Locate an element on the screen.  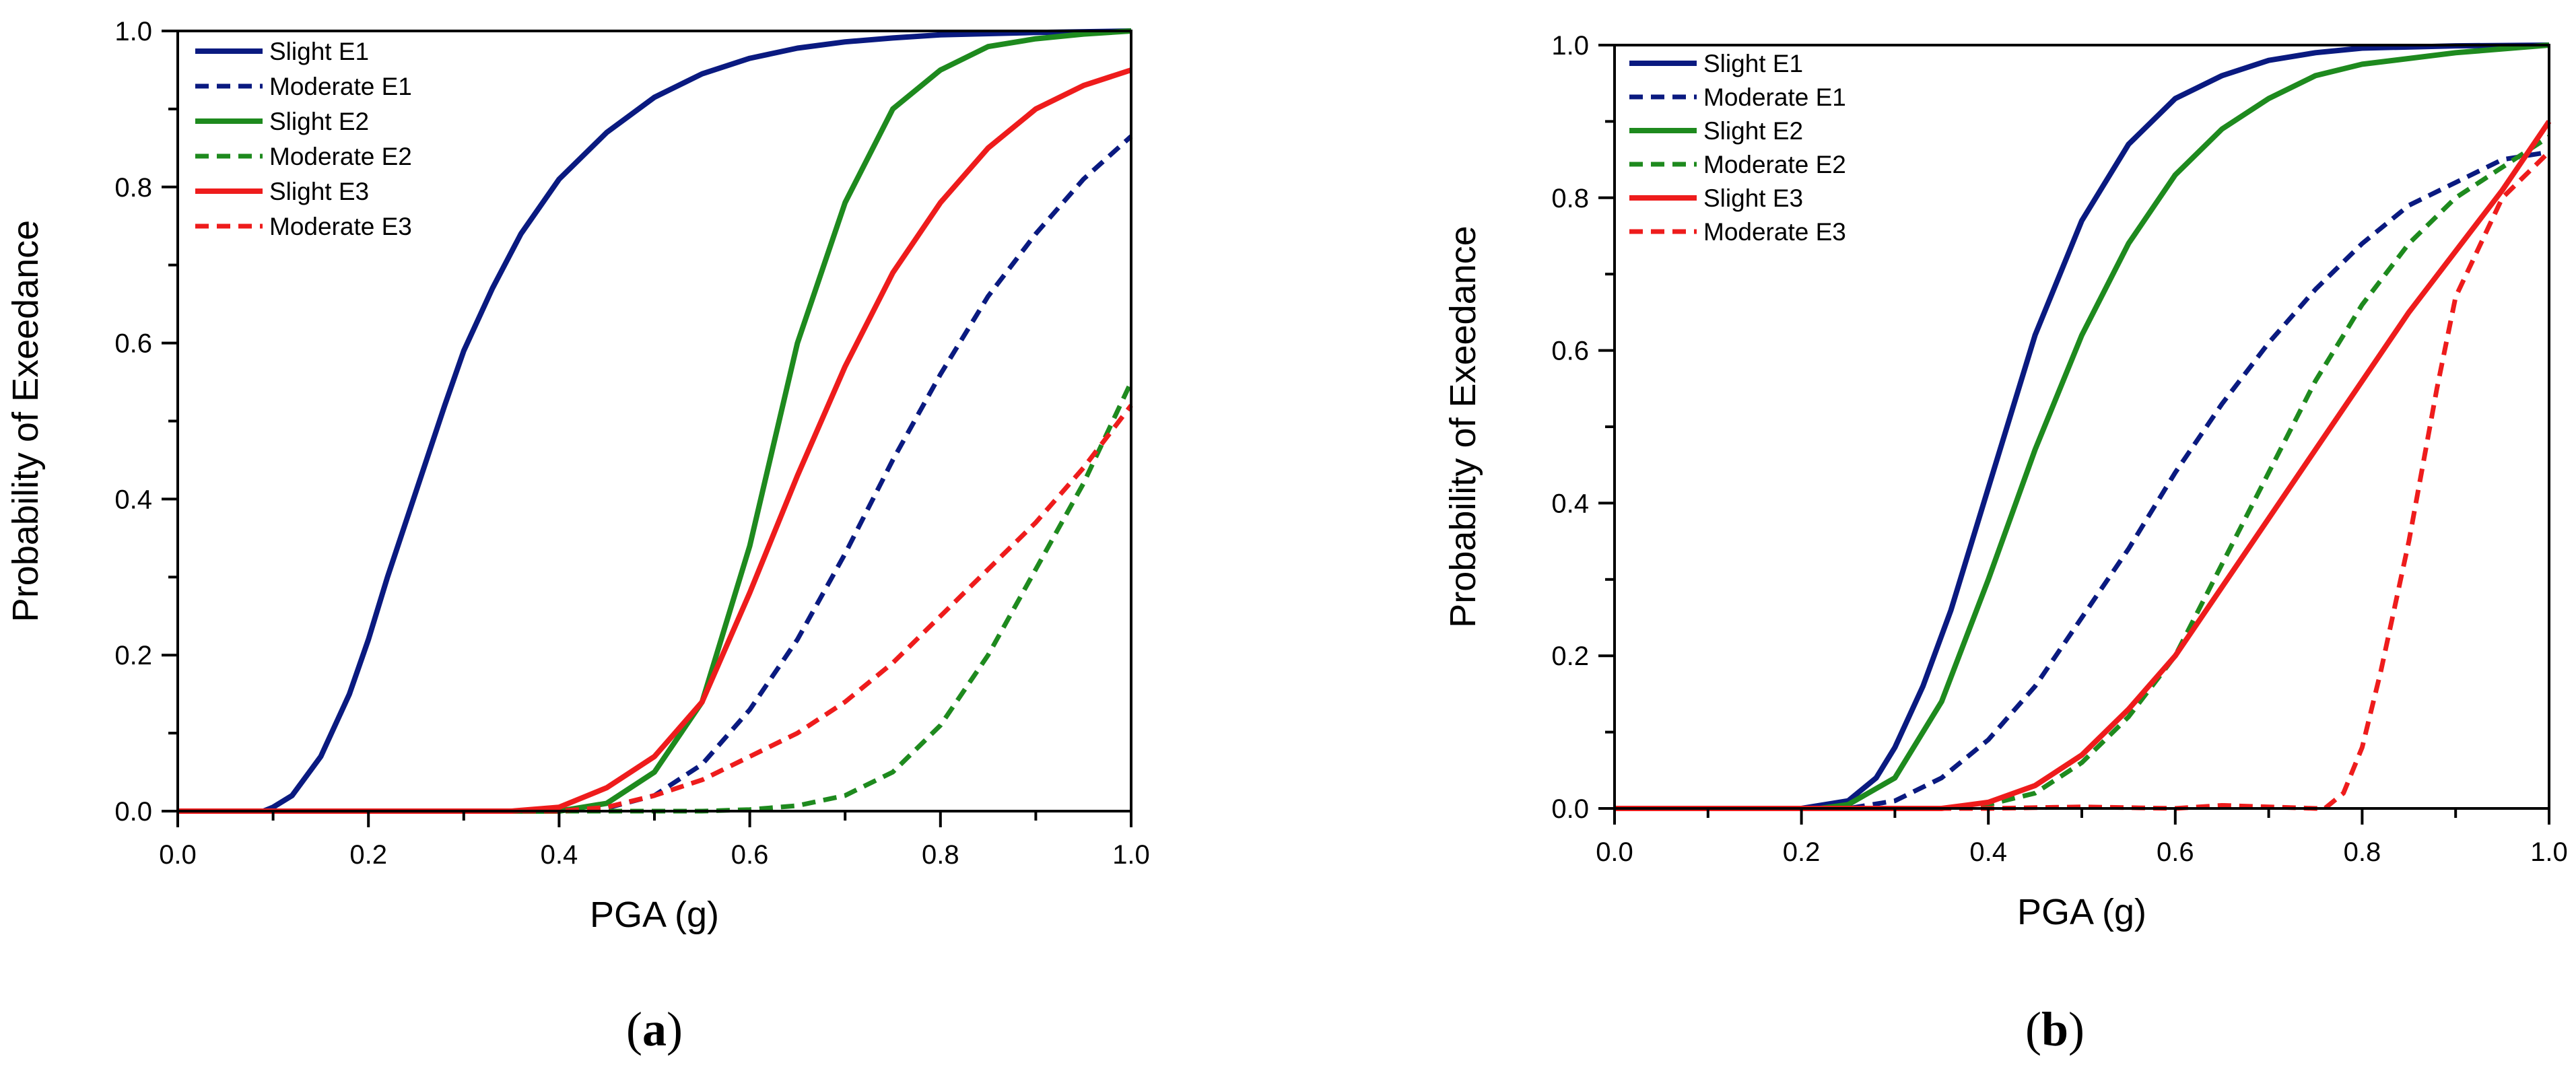
panel-b-y-axis-title: Probability of Exeedance is located at coordinates (1463, 426).